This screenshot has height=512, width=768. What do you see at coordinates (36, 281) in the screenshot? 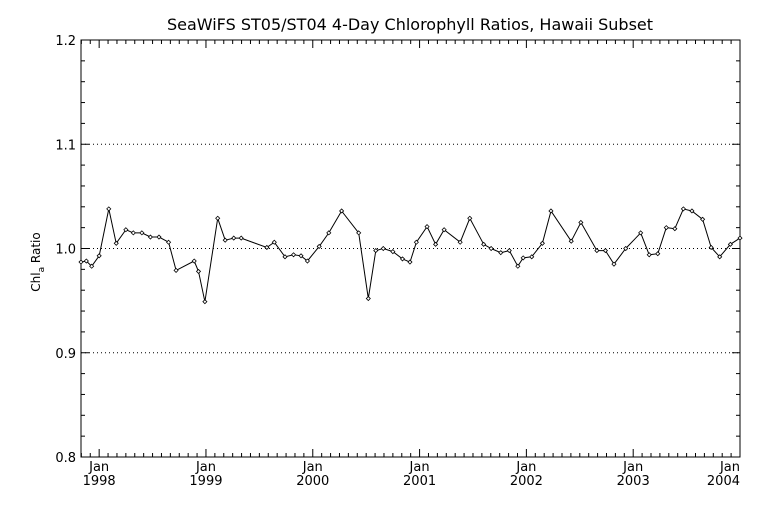
I see `y-axis-label-main: Chl` at bounding box center [36, 281].